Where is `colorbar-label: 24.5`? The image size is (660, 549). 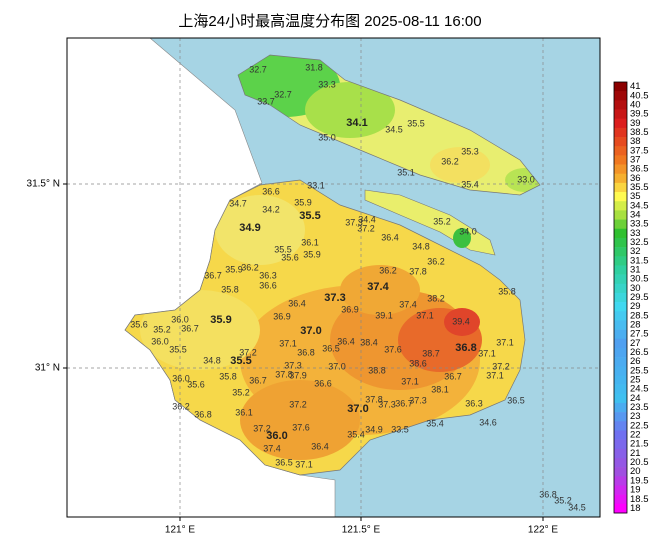
colorbar-label: 24.5 is located at coordinates (639, 389).